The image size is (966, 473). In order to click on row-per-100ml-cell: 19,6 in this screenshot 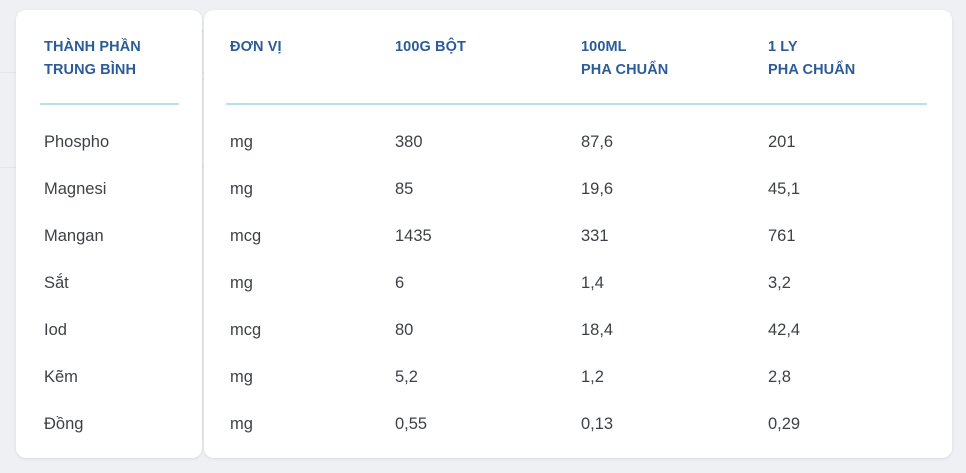, I will do `click(597, 189)`.